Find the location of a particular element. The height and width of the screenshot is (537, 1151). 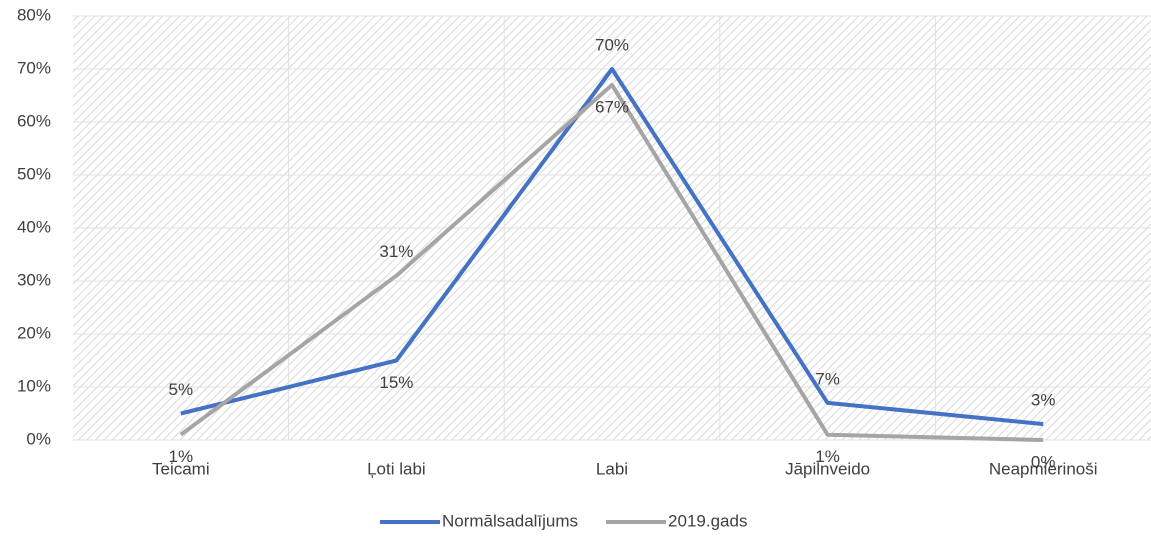

data-label: 3% is located at coordinates (1043, 400).